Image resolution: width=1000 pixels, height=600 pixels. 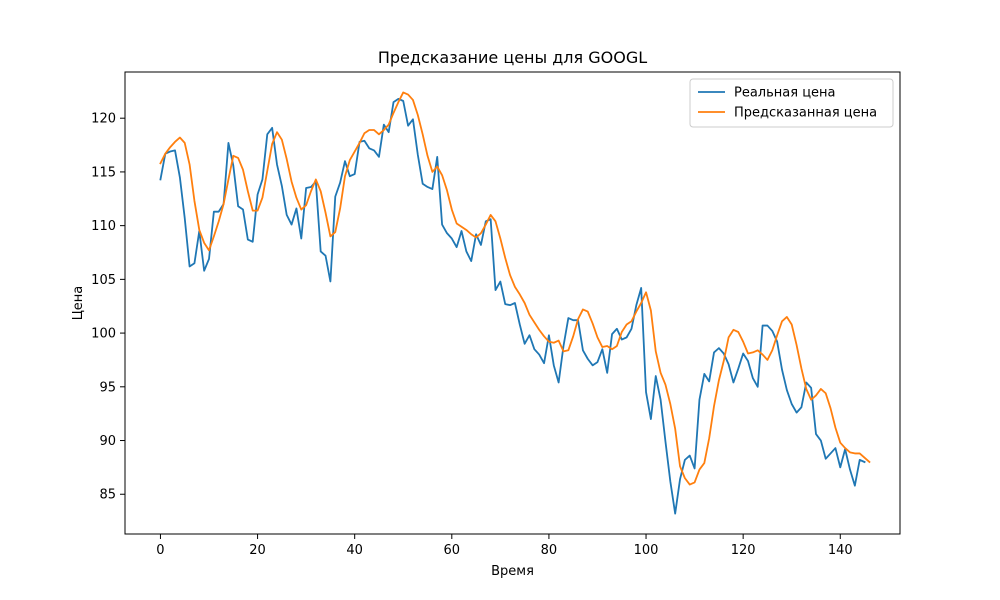 I want to click on legend-label-1: Реальная цена, so click(x=785, y=93).